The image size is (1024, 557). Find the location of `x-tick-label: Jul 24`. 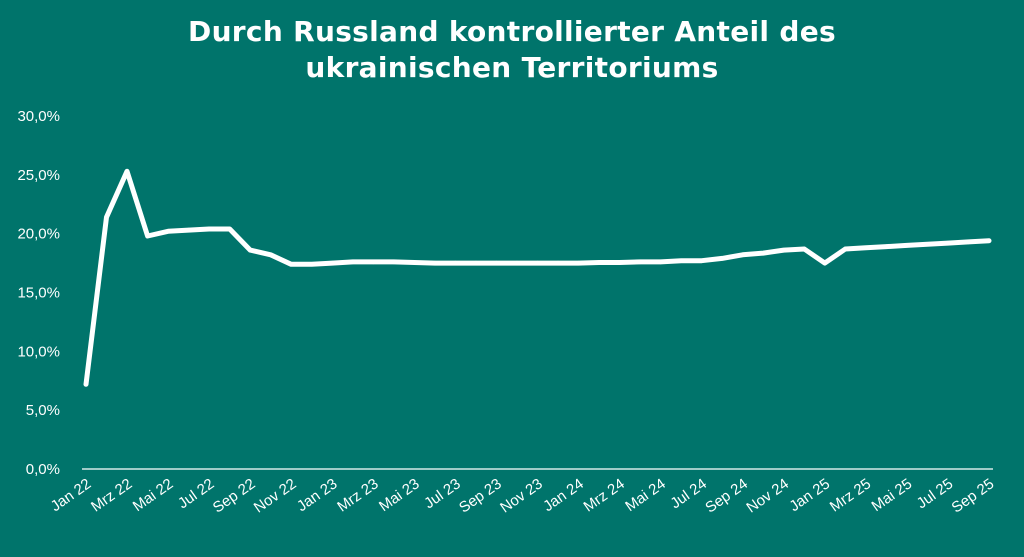

x-tick-label: Jul 24 is located at coordinates (688, 493).